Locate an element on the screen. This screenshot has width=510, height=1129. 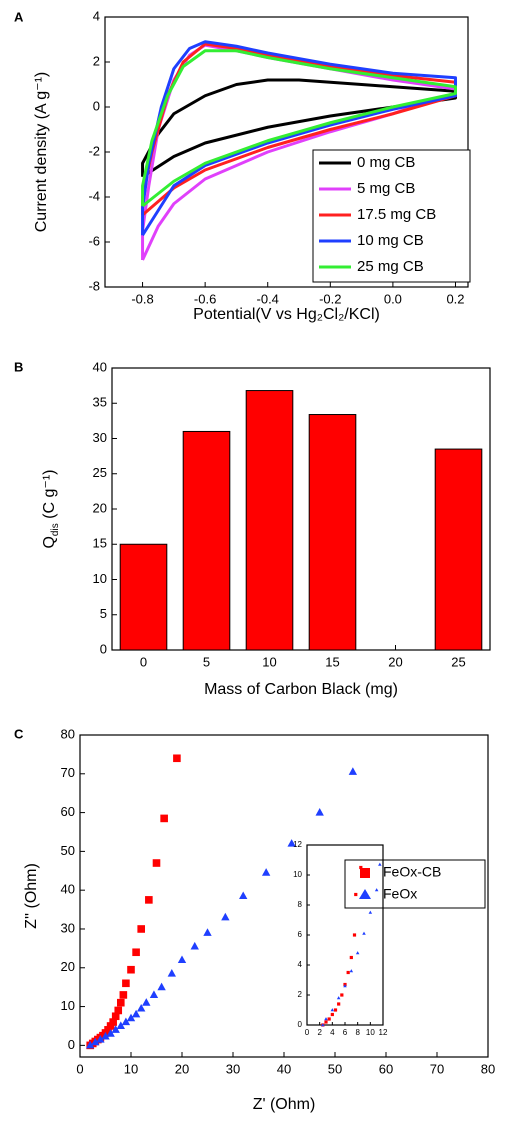
y-axis-label-part: Q is located at coordinates (49, 542).